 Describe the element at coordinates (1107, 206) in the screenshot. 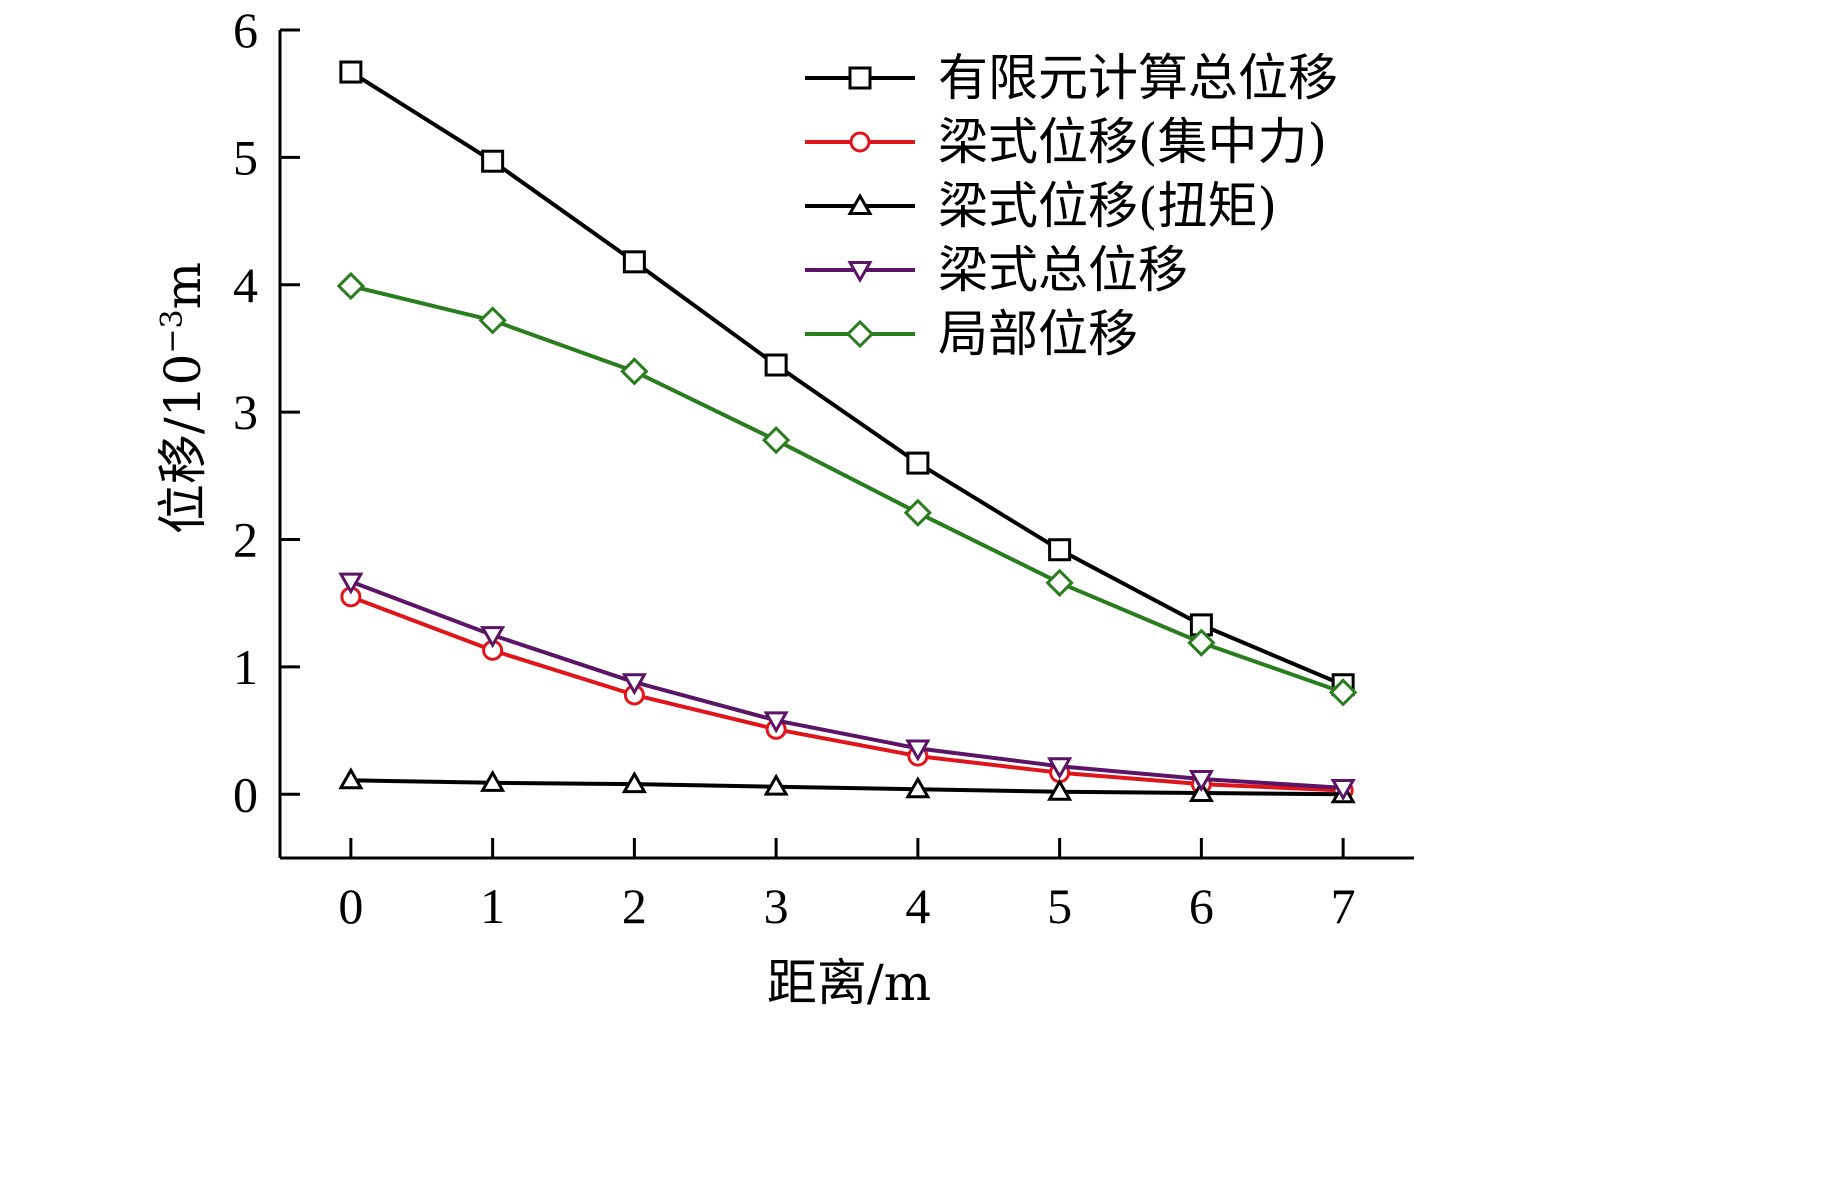

I see `legend-label: 梁式位移(扭矩)` at that location.